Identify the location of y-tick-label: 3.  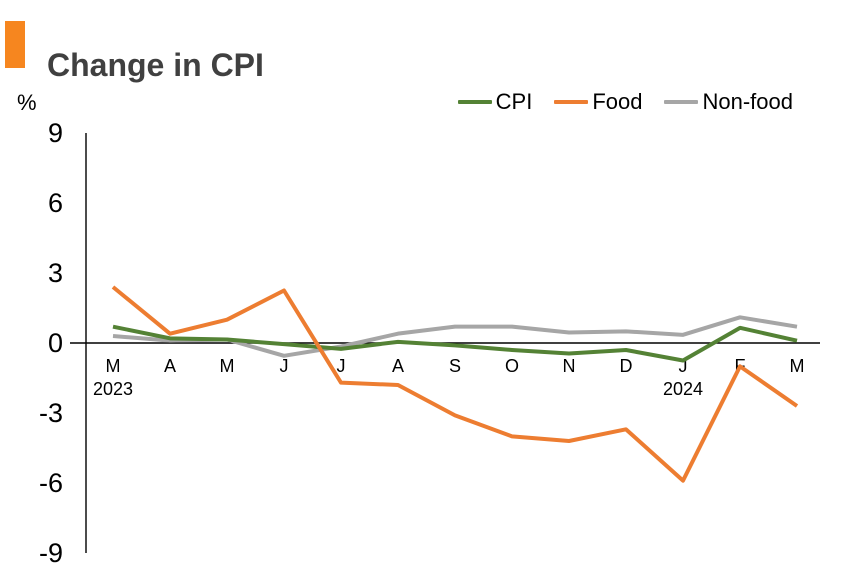
(55, 273).